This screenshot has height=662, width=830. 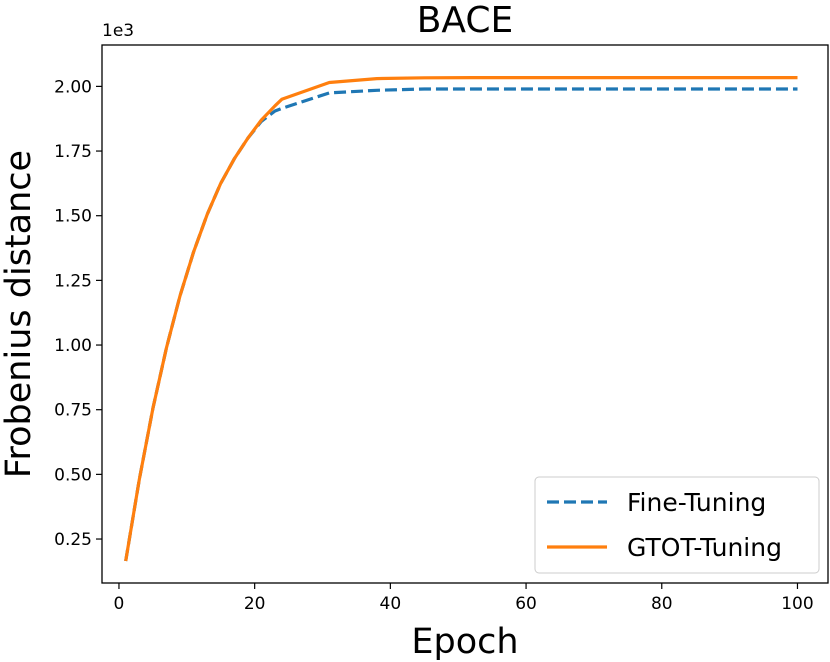 I want to click on x-tick-label: 40, so click(x=391, y=604).